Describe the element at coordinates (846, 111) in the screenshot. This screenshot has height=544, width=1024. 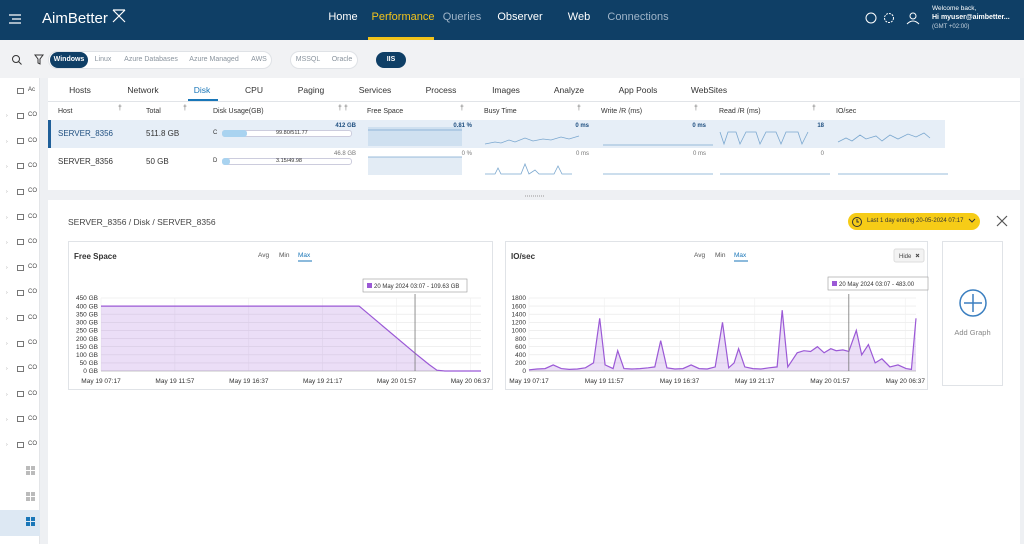
I see `column-header: IO/sec` at that location.